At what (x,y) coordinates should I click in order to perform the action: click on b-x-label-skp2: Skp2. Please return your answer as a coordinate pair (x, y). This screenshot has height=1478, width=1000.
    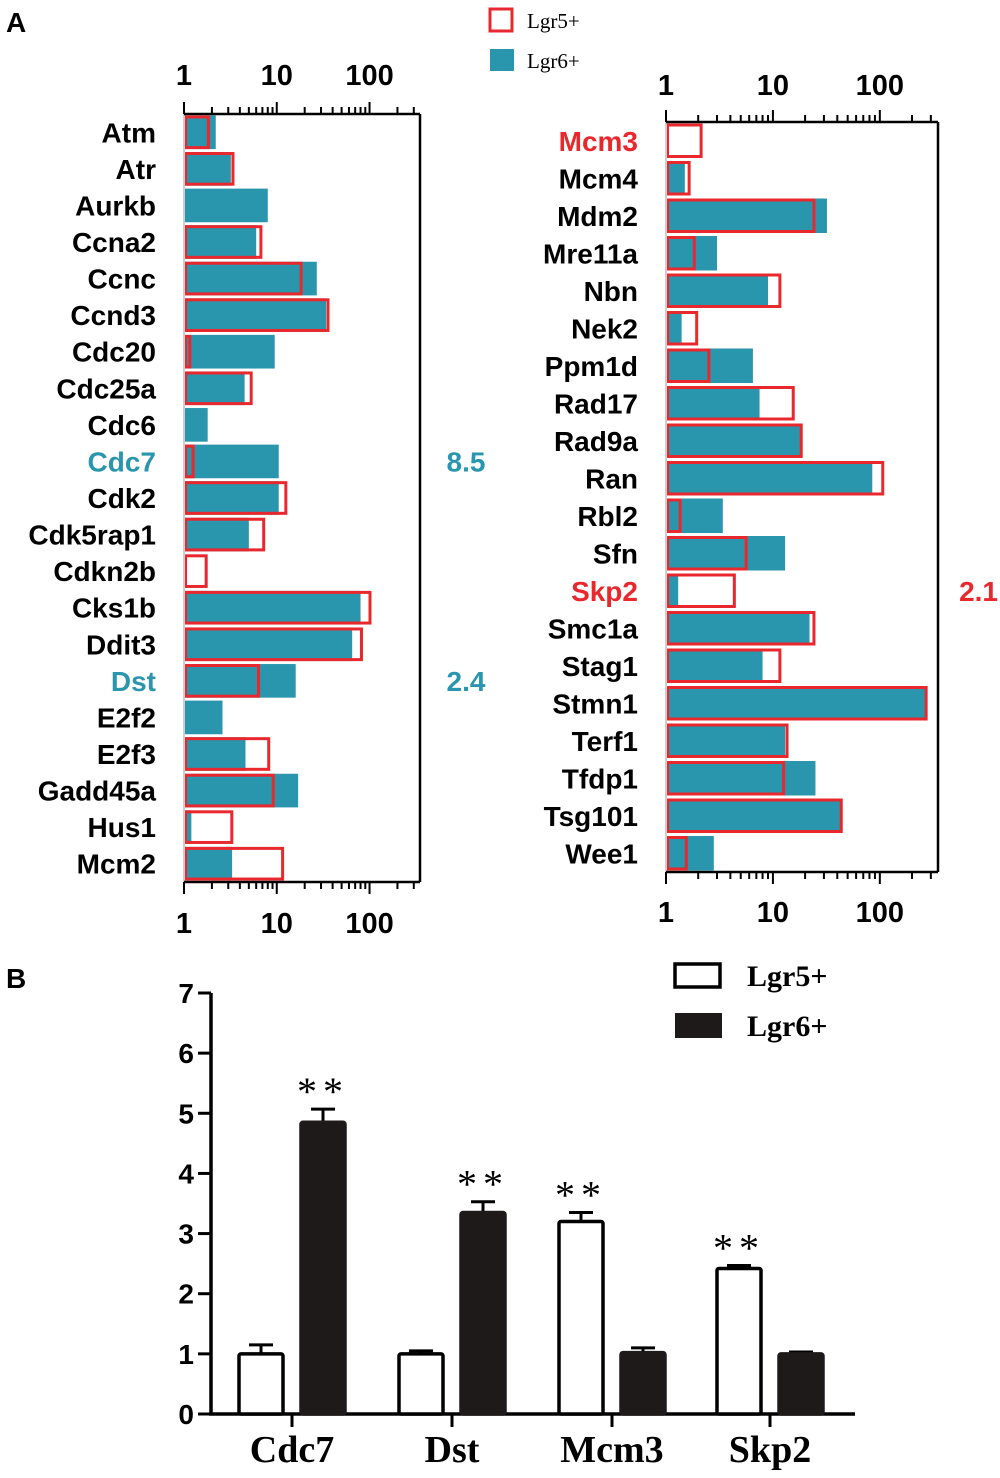
    Looking at the image, I should click on (770, 1450).